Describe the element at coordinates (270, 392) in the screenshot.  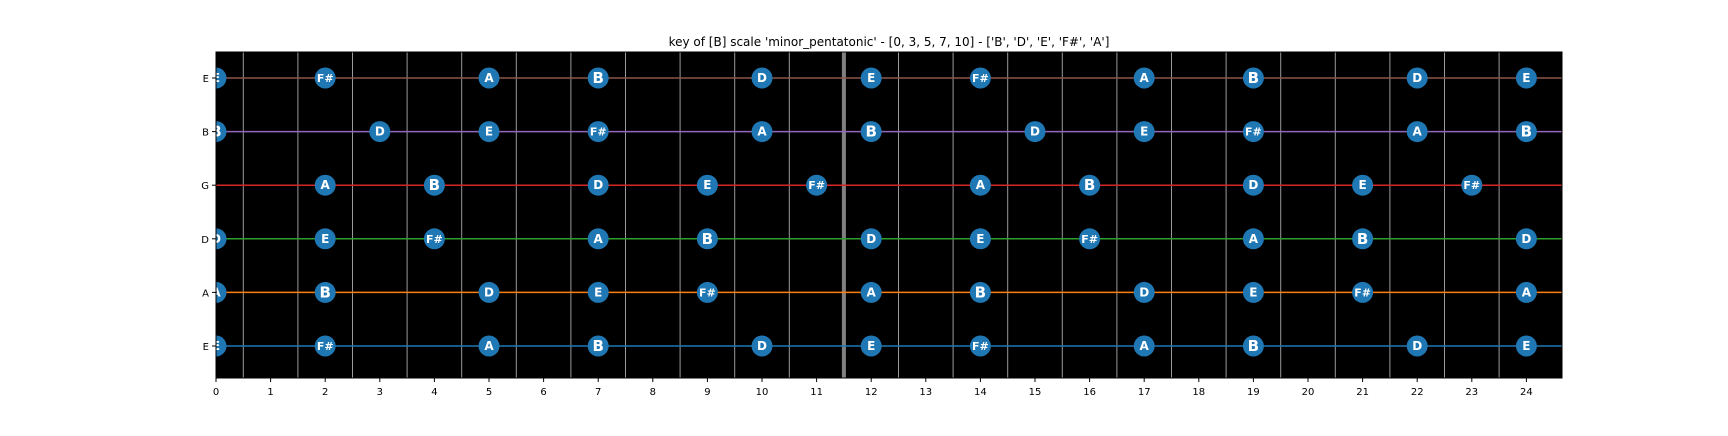
I see `x-tick-label: 1` at that location.